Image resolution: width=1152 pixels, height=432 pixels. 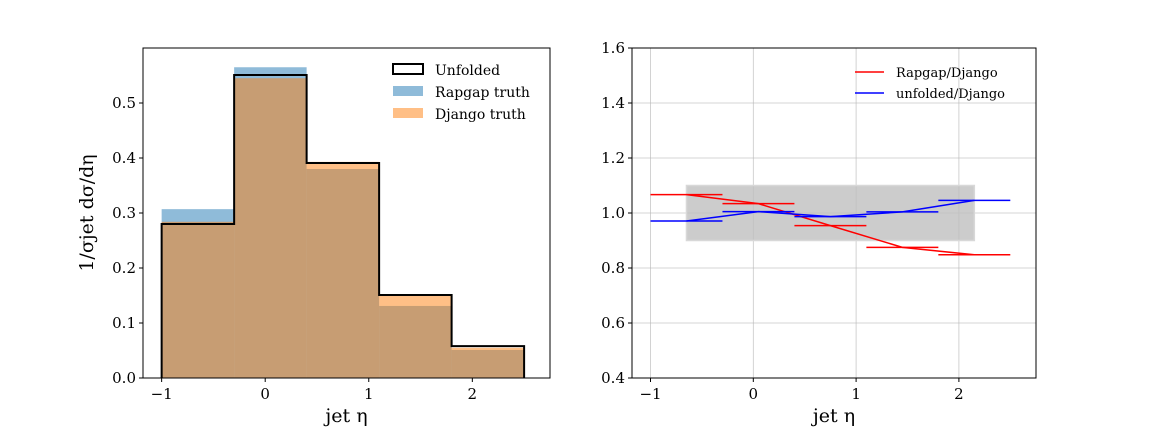 What do you see at coordinates (124, 323) in the screenshot?
I see `y-tick-label: 0.1` at bounding box center [124, 323].